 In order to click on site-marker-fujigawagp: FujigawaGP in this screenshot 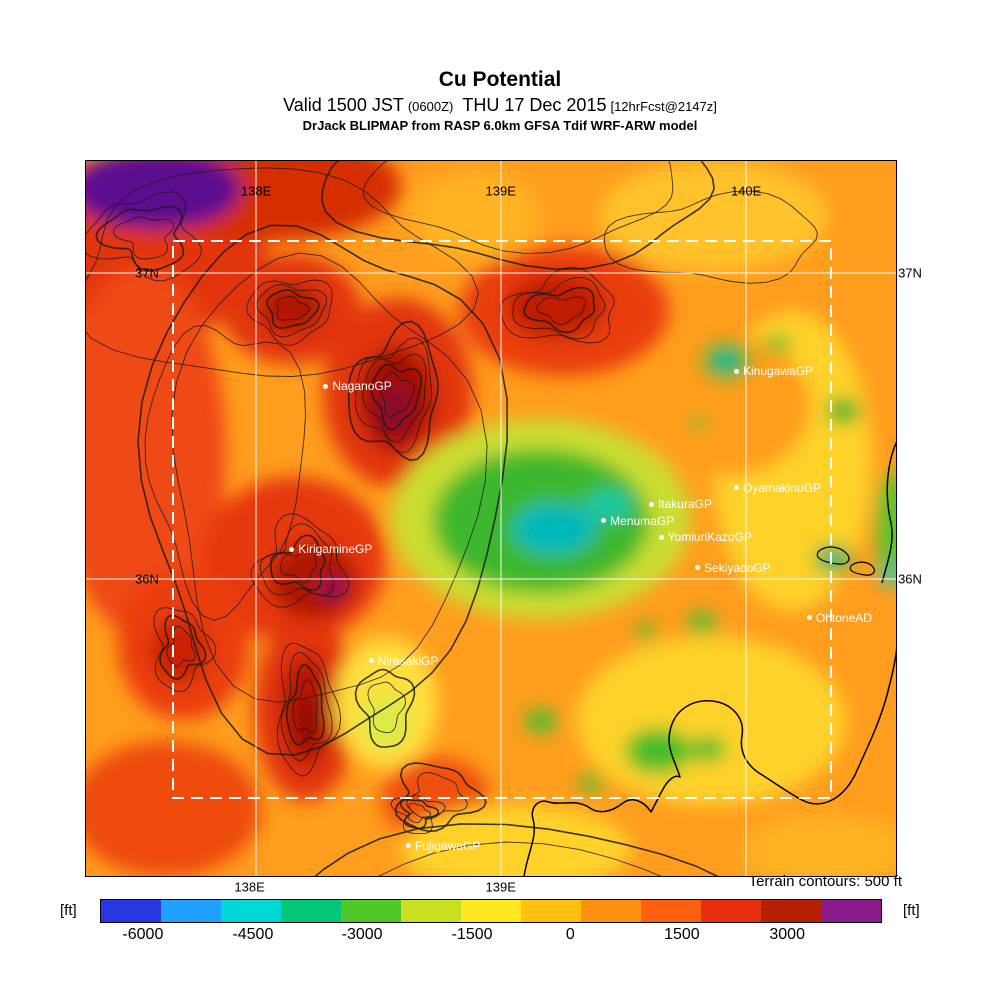, I will do `click(443, 845)`.